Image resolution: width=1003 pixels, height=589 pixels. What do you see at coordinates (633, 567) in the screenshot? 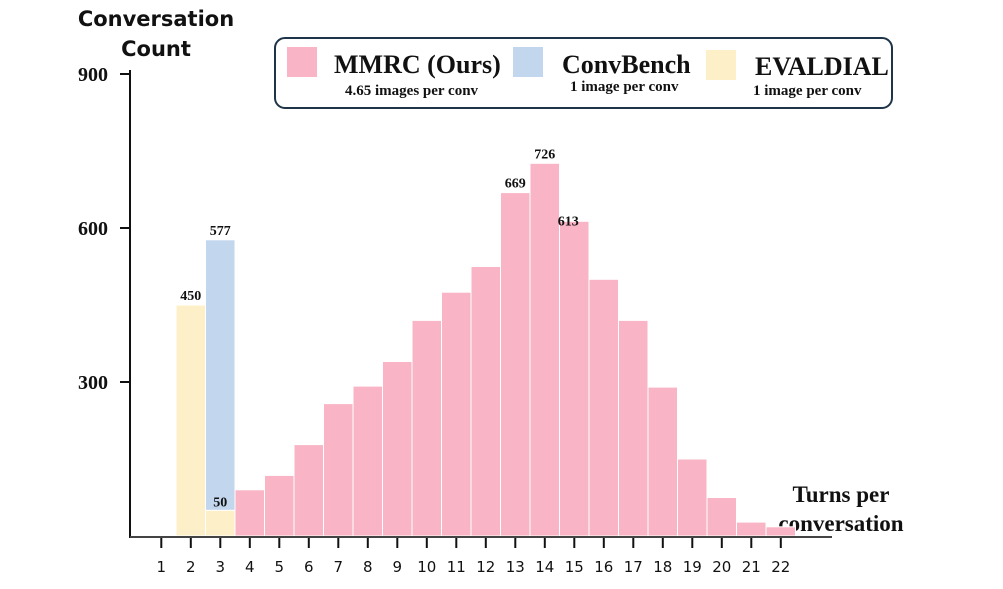
I see `x-tick-label-17: 17` at bounding box center [633, 567].